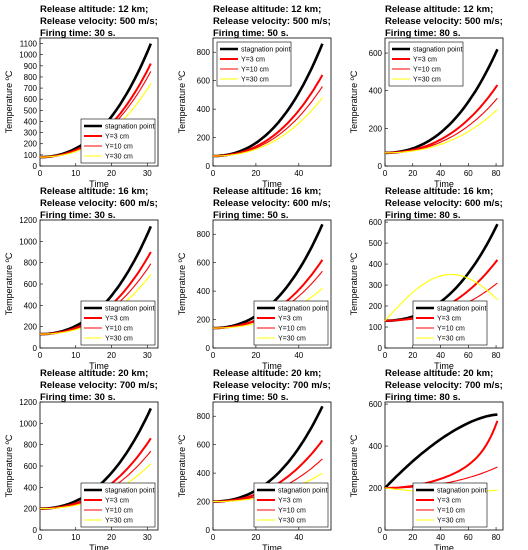  What do you see at coordinates (94, 9) in the screenshot?
I see `subplot-title-line: Release altitude: 12 km;` at bounding box center [94, 9].